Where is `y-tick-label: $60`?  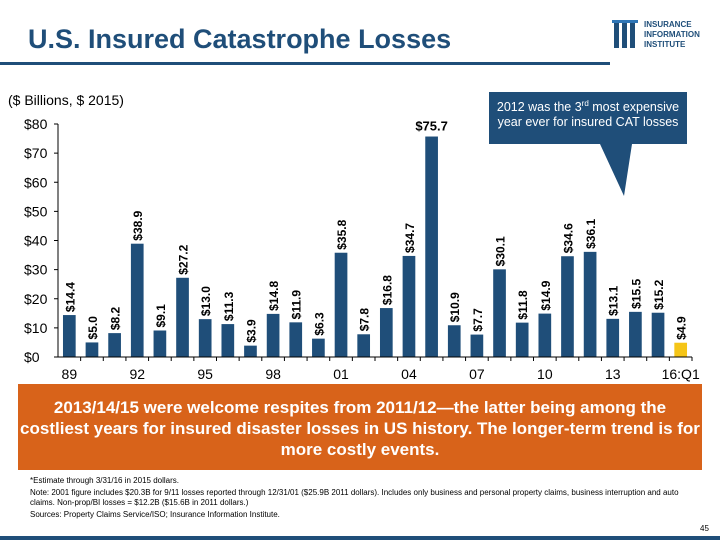
y-tick-label: $60 is located at coordinates (36, 182).